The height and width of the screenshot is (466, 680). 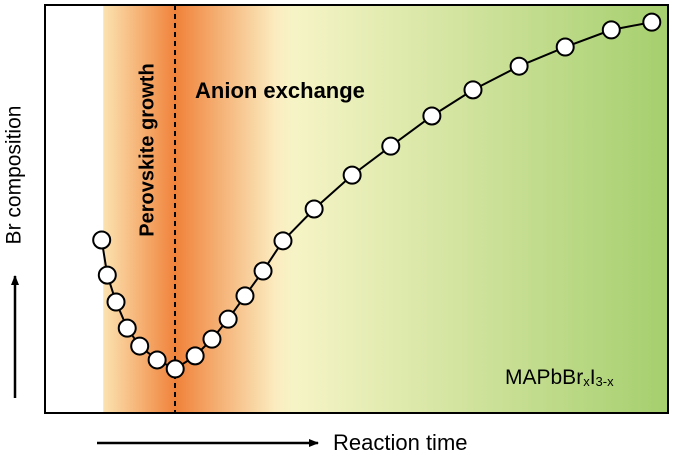 What do you see at coordinates (147, 149) in the screenshot?
I see `annotation: Perovskite growth` at bounding box center [147, 149].